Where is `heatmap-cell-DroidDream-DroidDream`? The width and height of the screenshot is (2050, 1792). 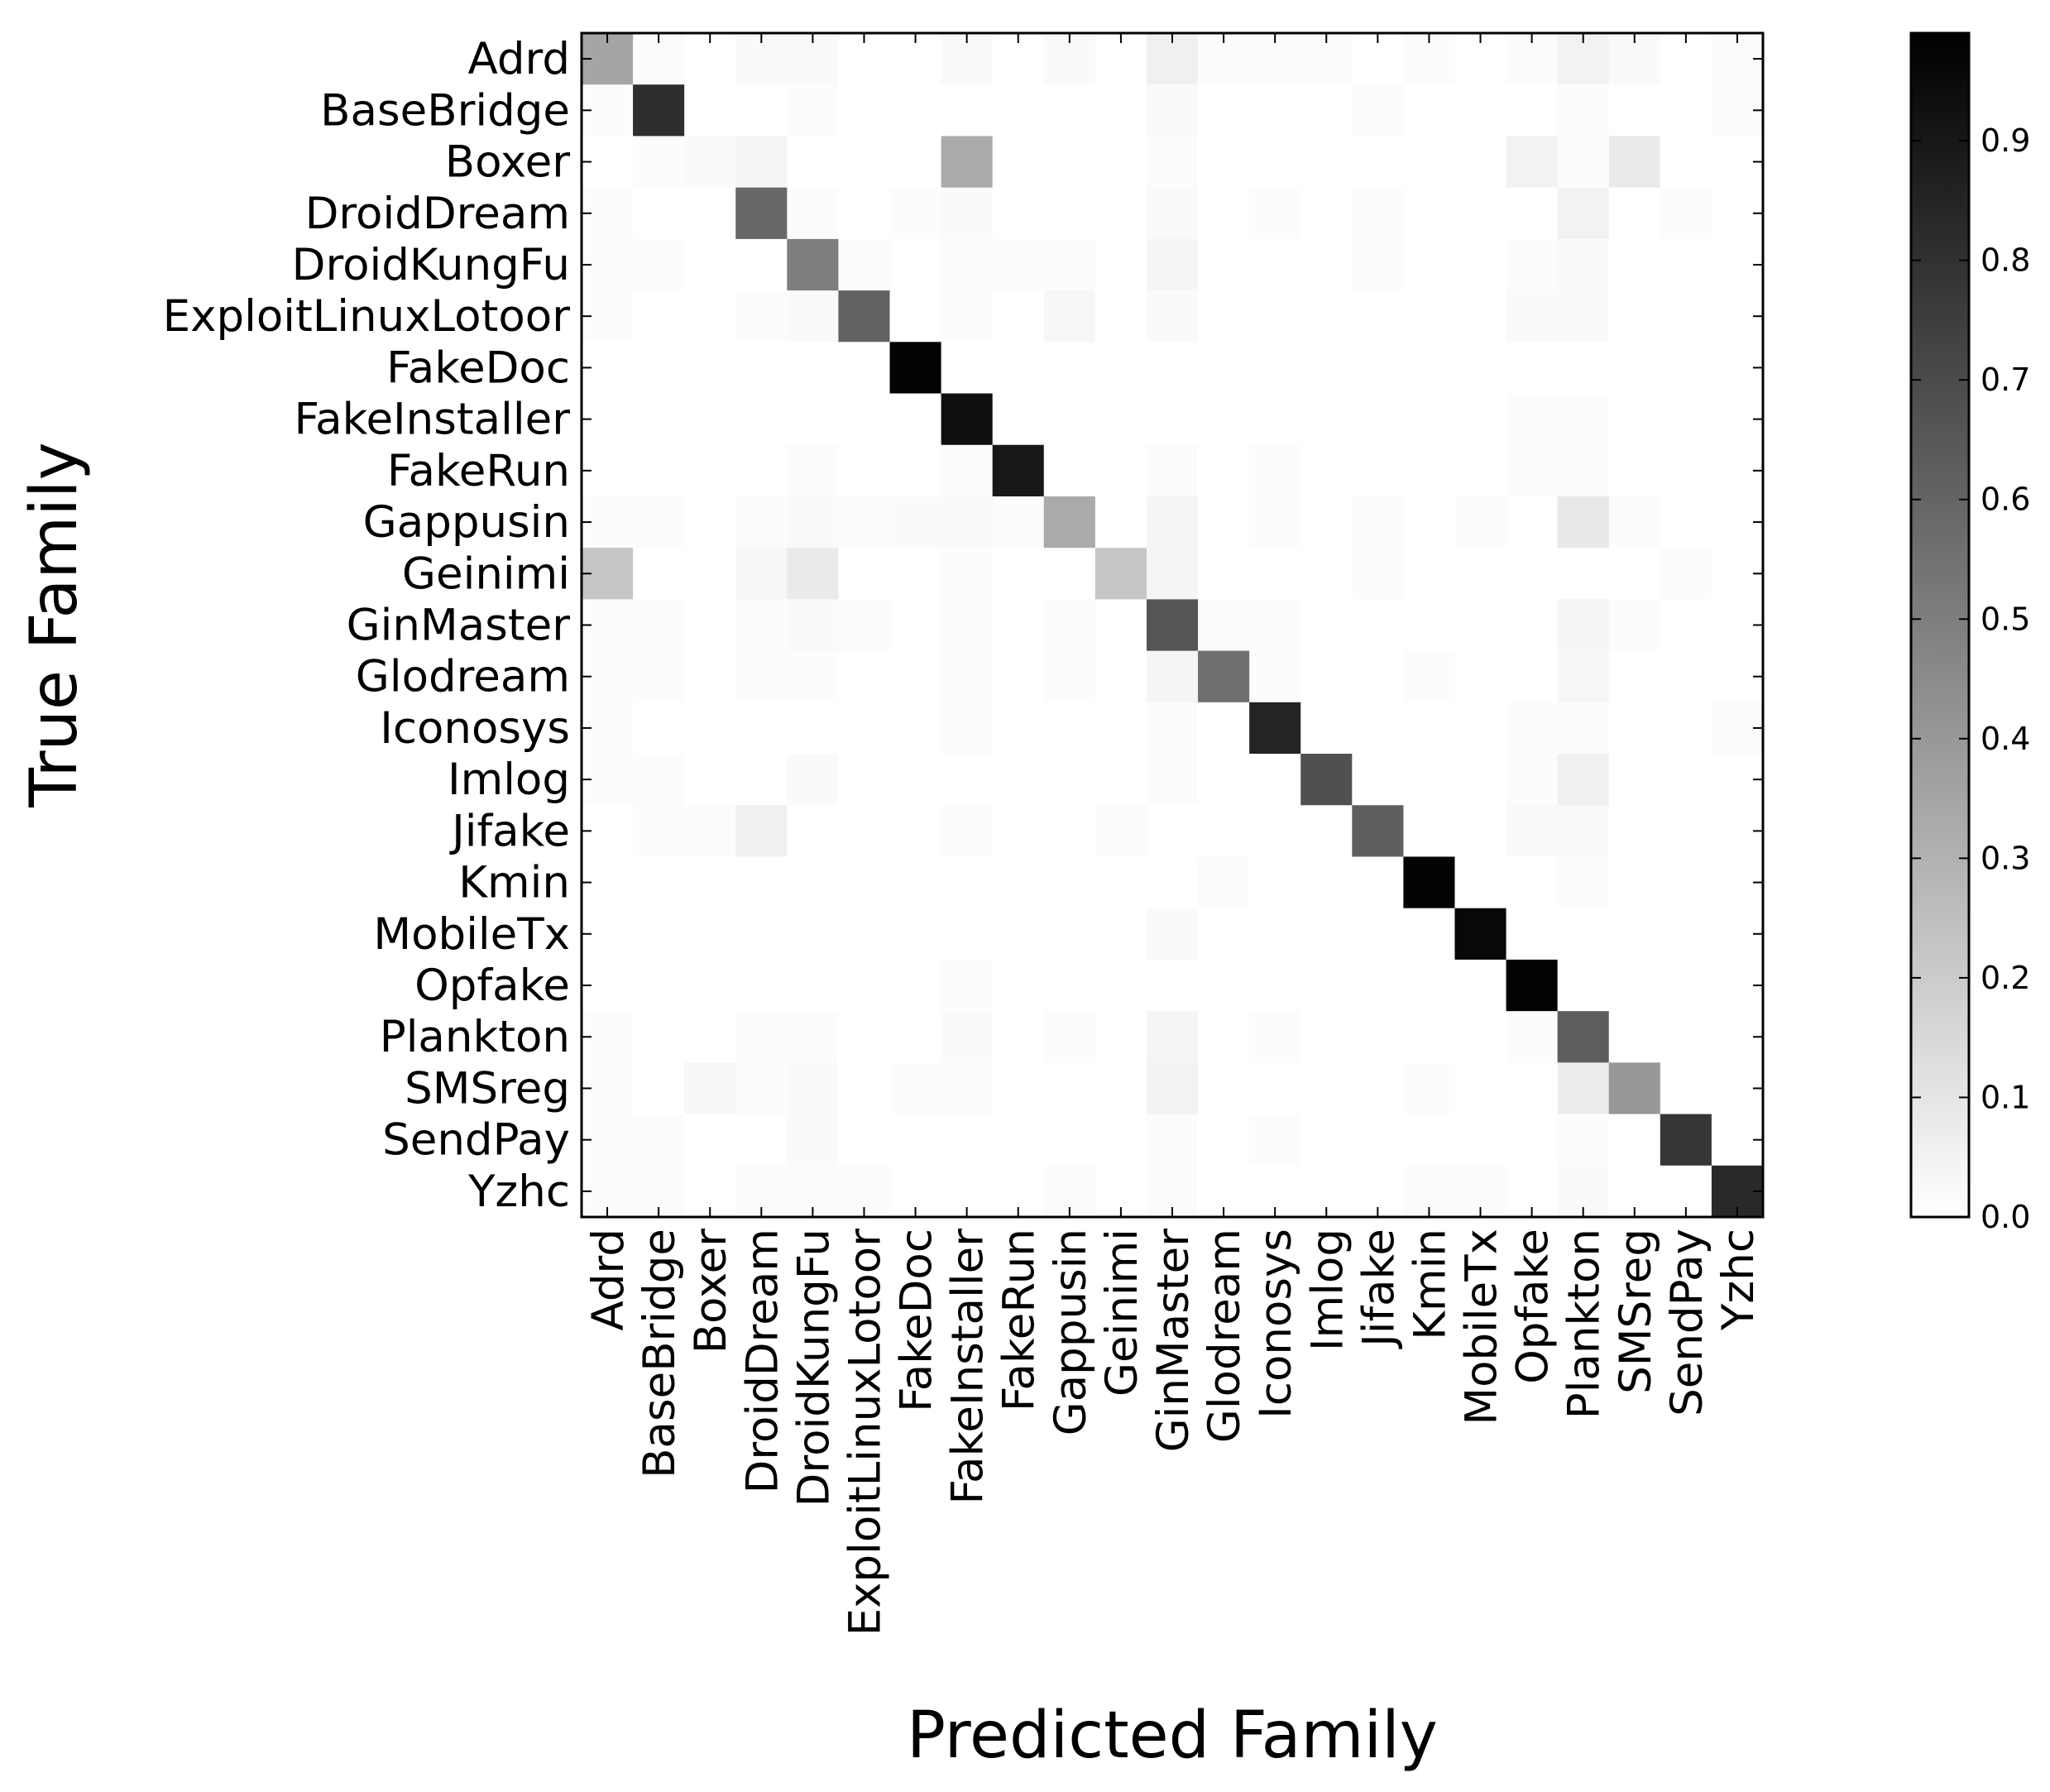
heatmap-cell-DroidDream-DroidDream is located at coordinates (761, 213).